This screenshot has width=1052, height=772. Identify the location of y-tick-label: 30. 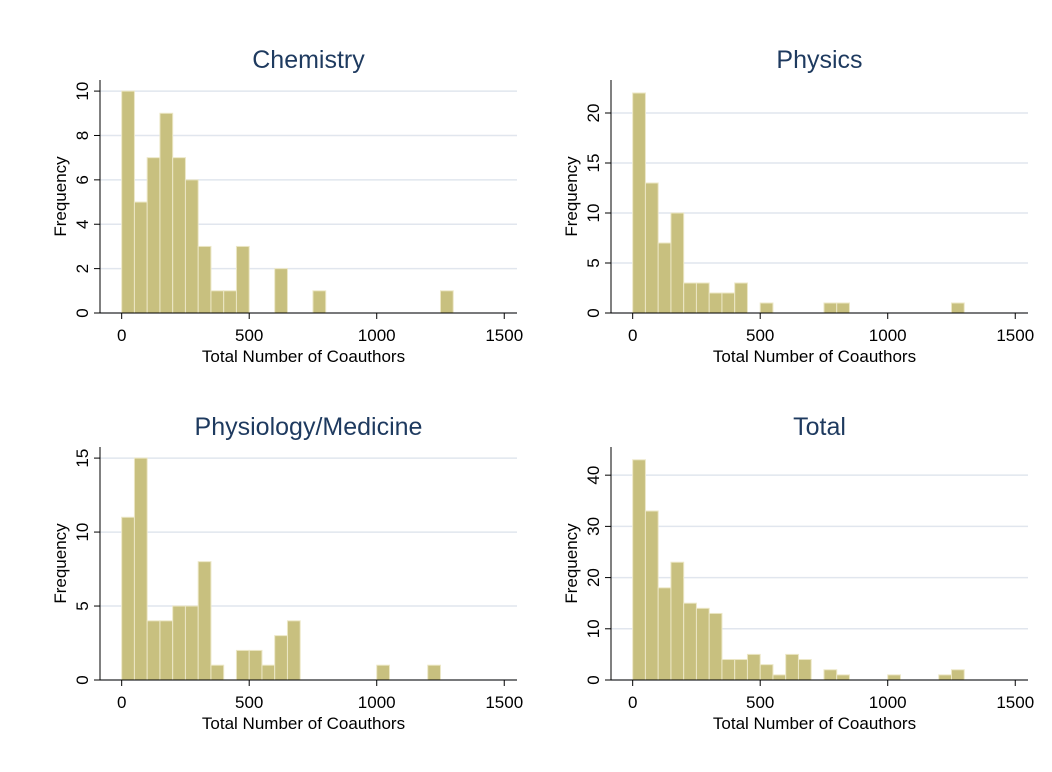
(593, 526).